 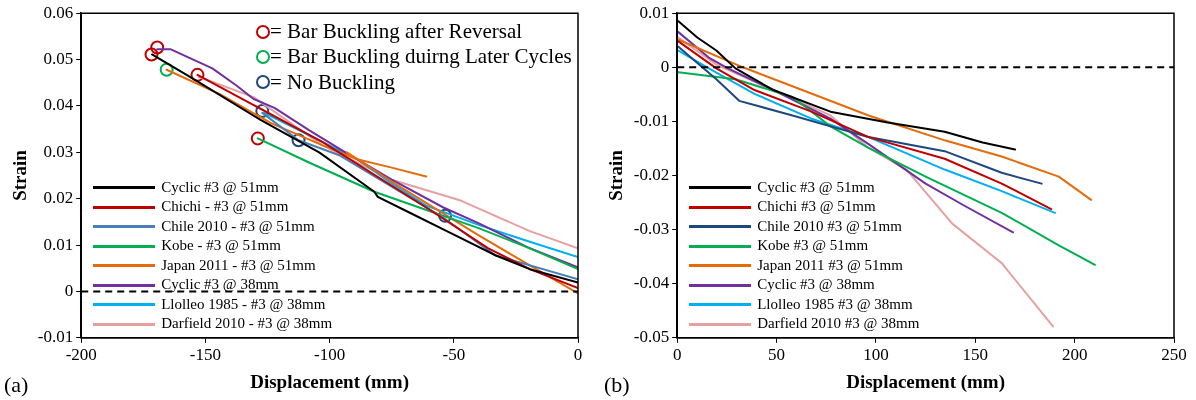 I want to click on y-tick-label: -0.03, so click(x=651, y=229).